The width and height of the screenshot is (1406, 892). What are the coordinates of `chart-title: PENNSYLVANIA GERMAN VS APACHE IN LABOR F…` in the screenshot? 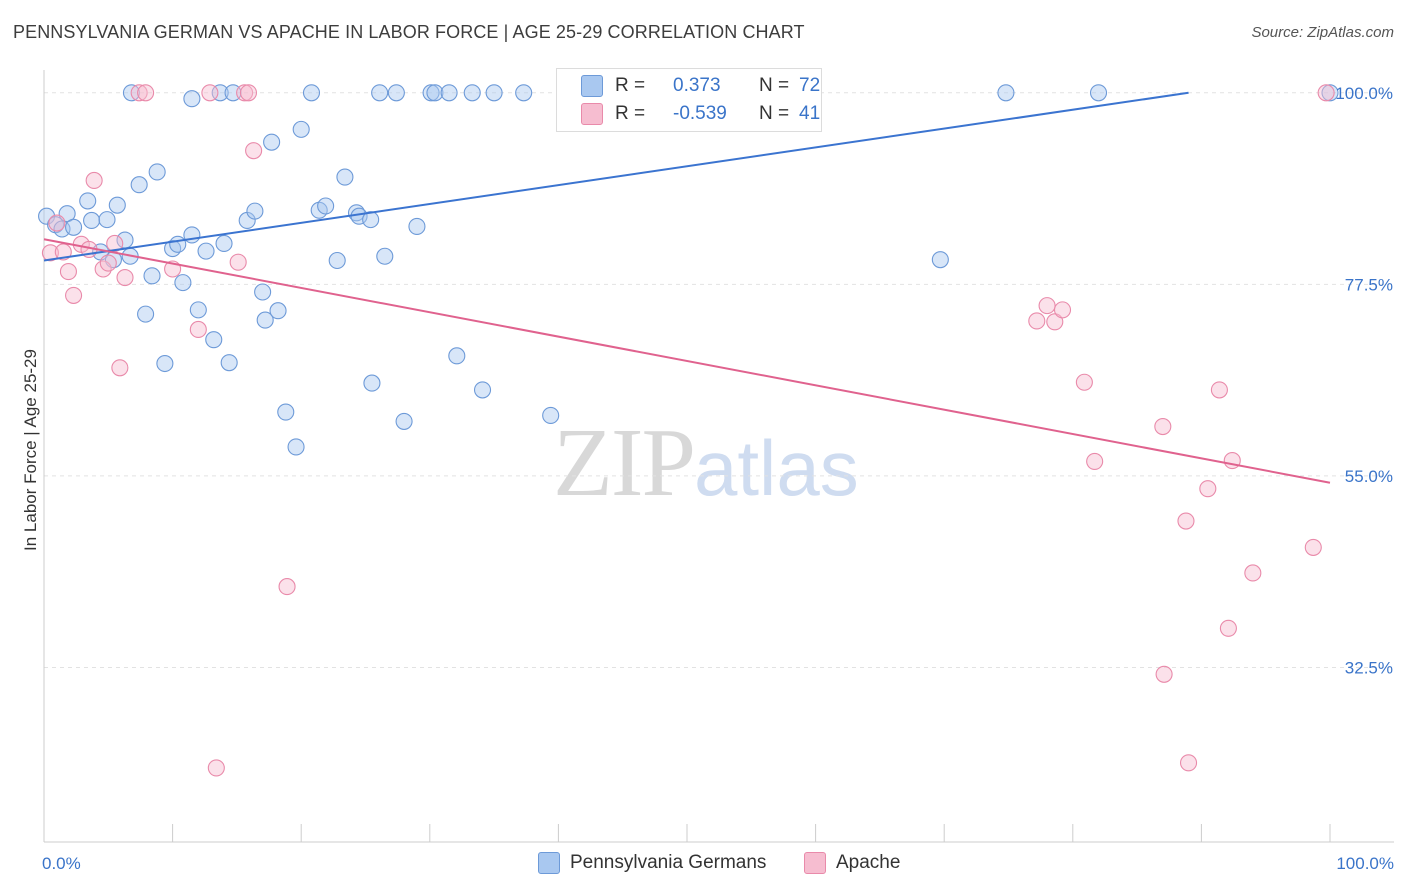 It's located at (409, 32).